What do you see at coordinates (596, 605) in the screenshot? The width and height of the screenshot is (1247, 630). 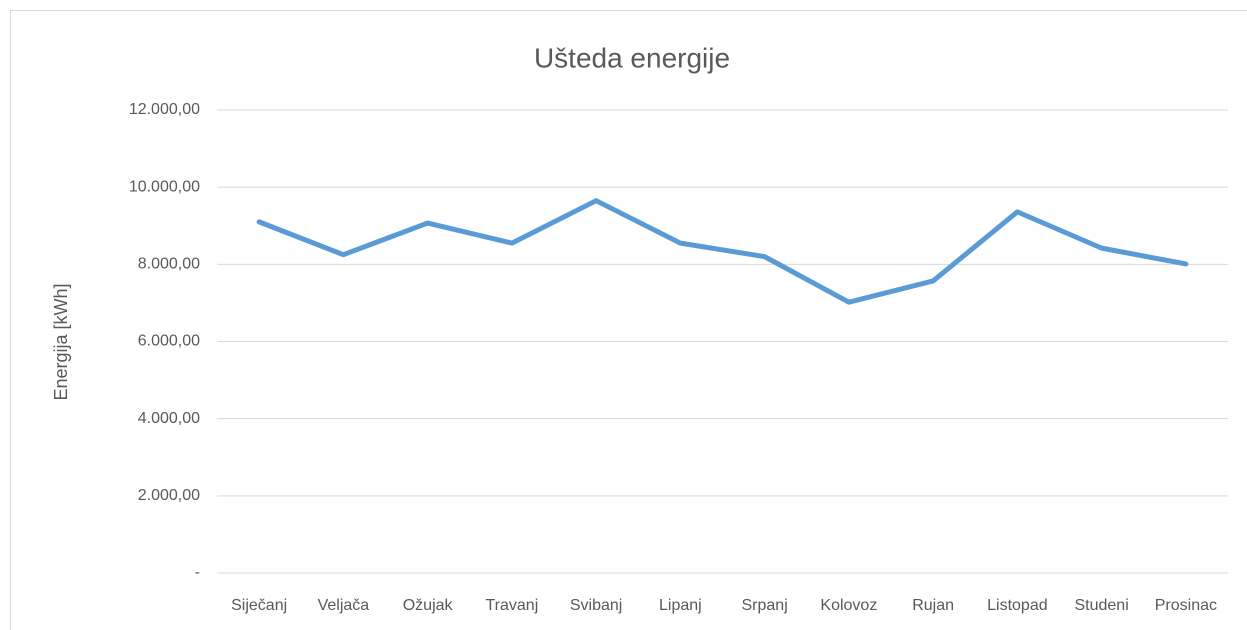 I see `x-tick-label: Svibanj` at bounding box center [596, 605].